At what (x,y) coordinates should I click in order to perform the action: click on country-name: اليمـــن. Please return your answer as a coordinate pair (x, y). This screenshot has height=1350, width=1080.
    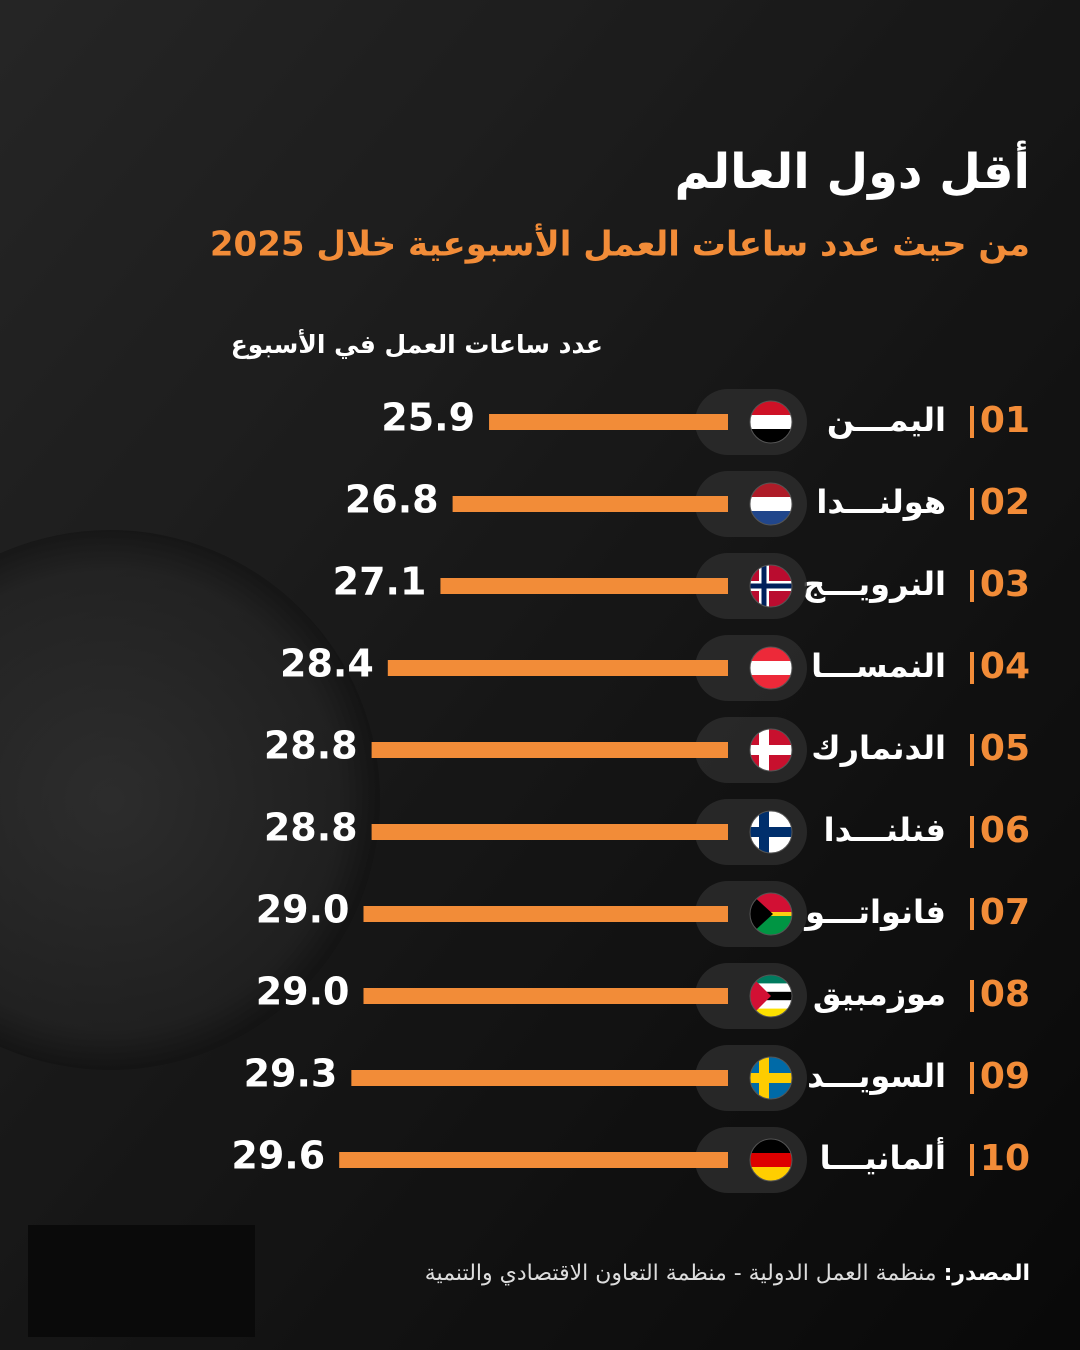
    Looking at the image, I should click on (886, 420).